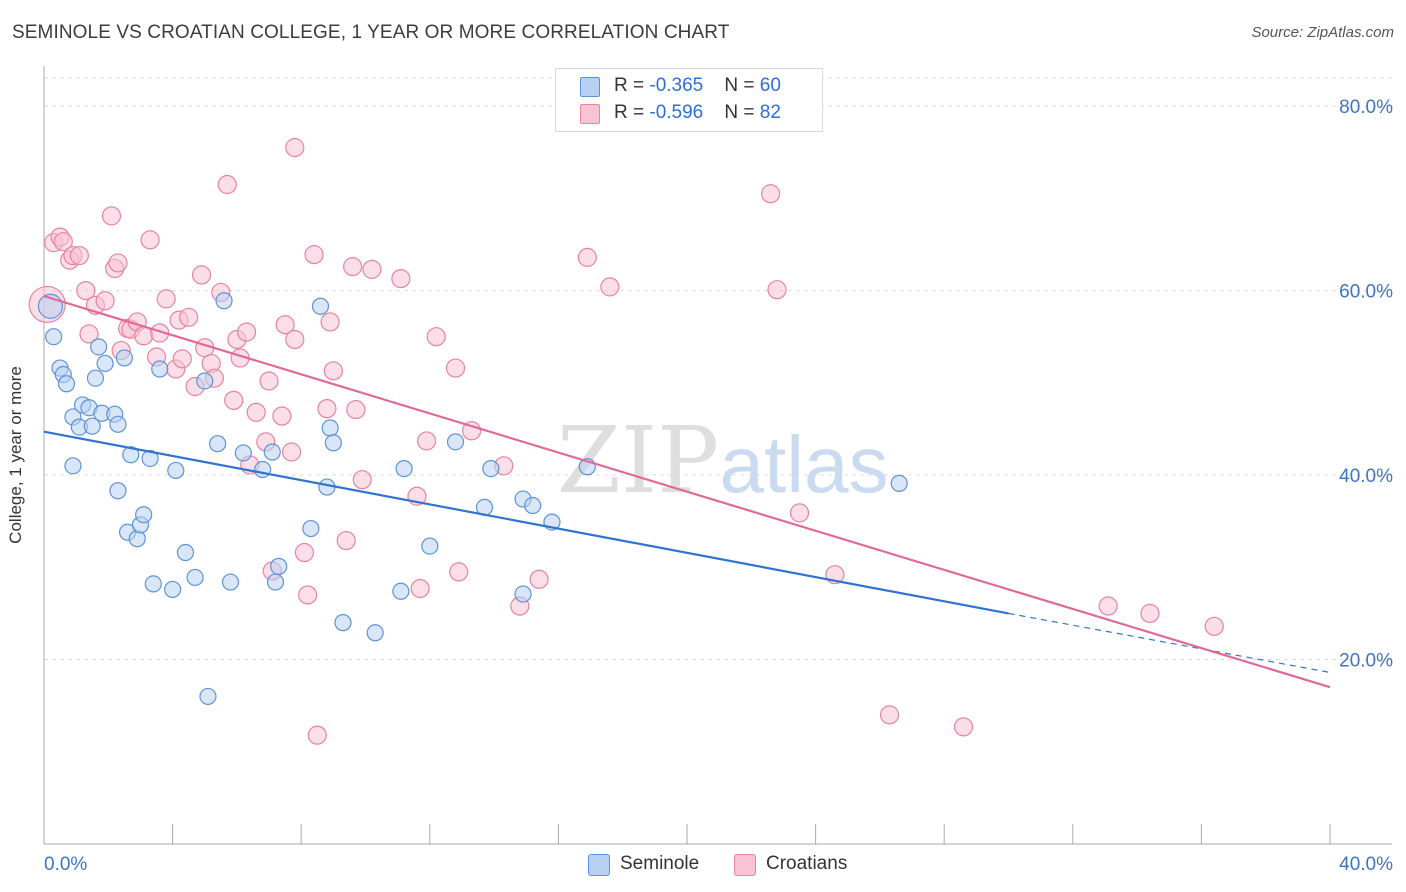  Describe the element at coordinates (1366, 292) in the screenshot. I see `y-tick-label: 60.0%` at that location.